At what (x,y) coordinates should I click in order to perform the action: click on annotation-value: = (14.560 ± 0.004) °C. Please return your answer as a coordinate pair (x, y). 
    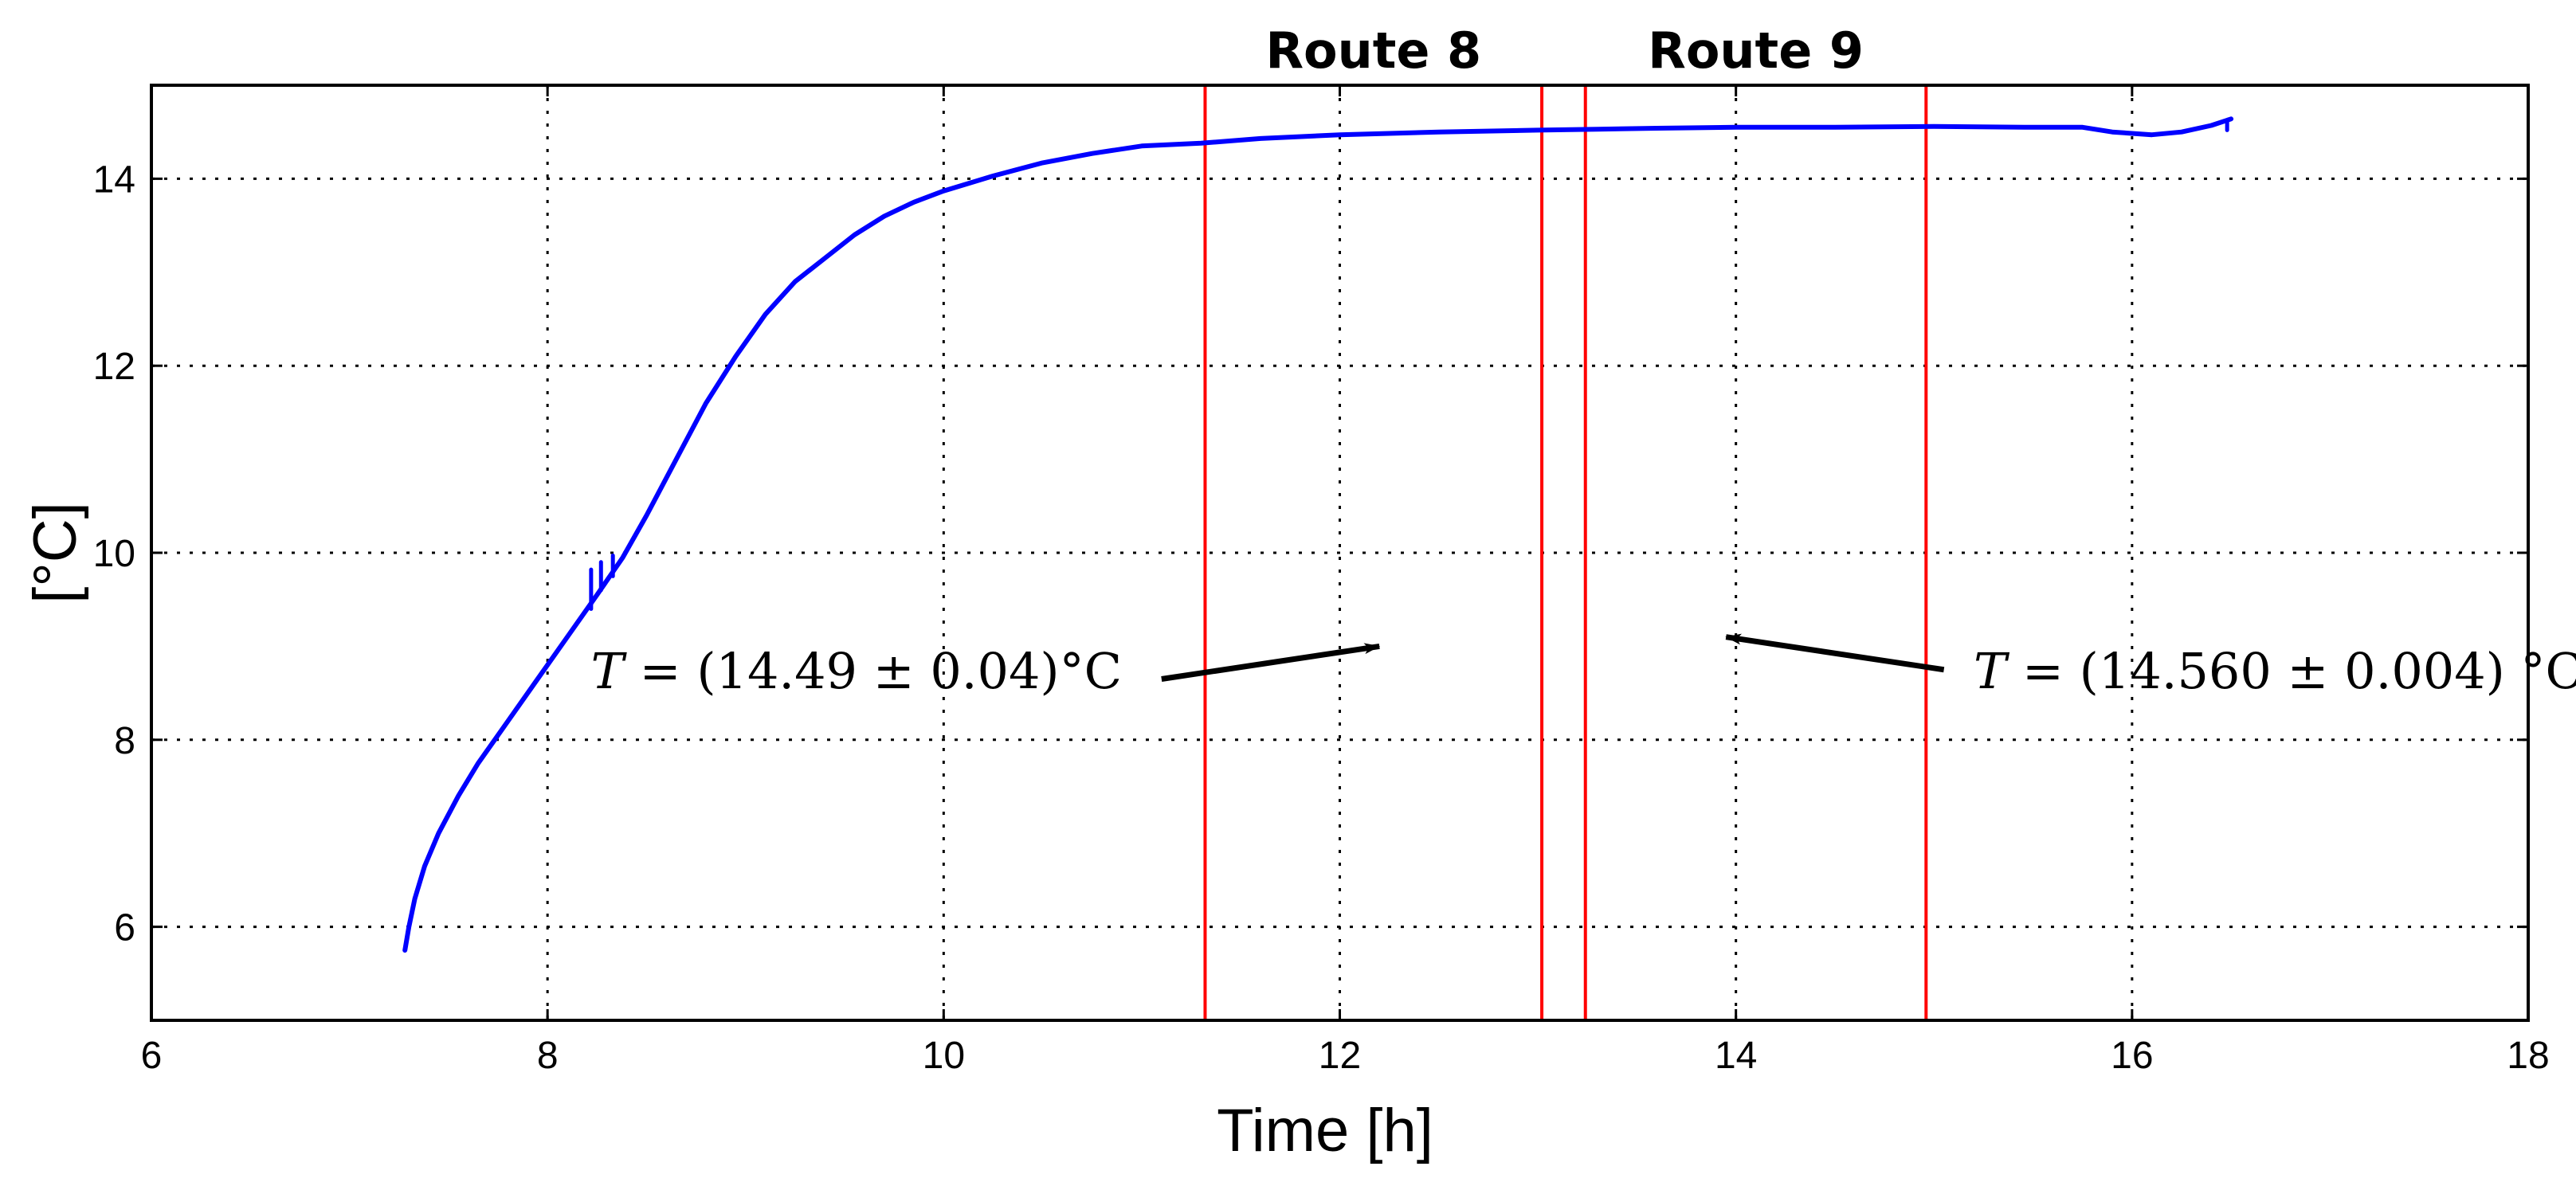
    Looking at the image, I should click on (2291, 671).